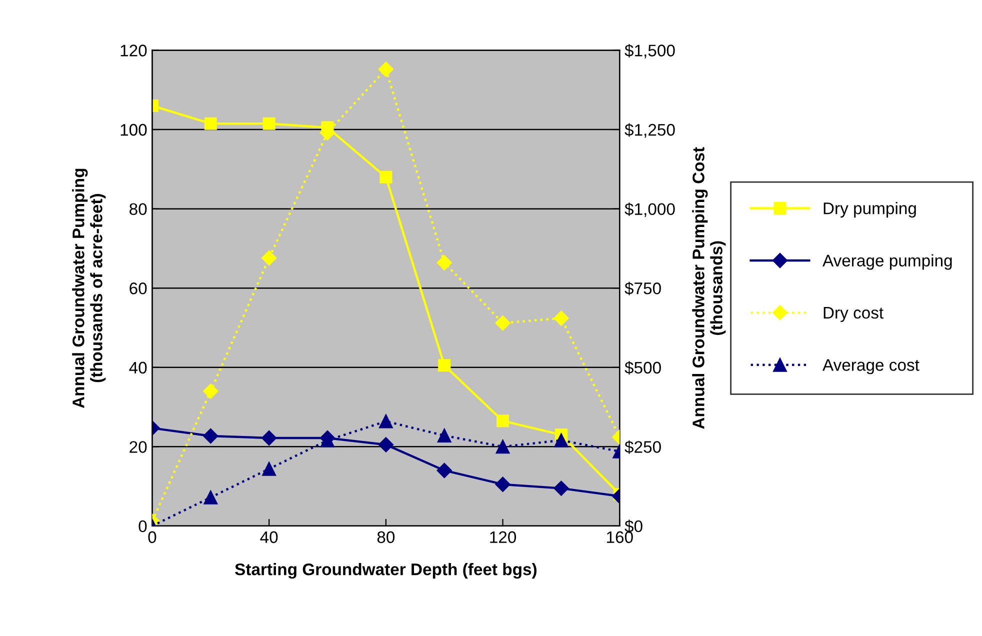 The width and height of the screenshot is (982, 636). Describe the element at coordinates (633, 527) in the screenshot. I see `y2-tick-label: $0` at that location.